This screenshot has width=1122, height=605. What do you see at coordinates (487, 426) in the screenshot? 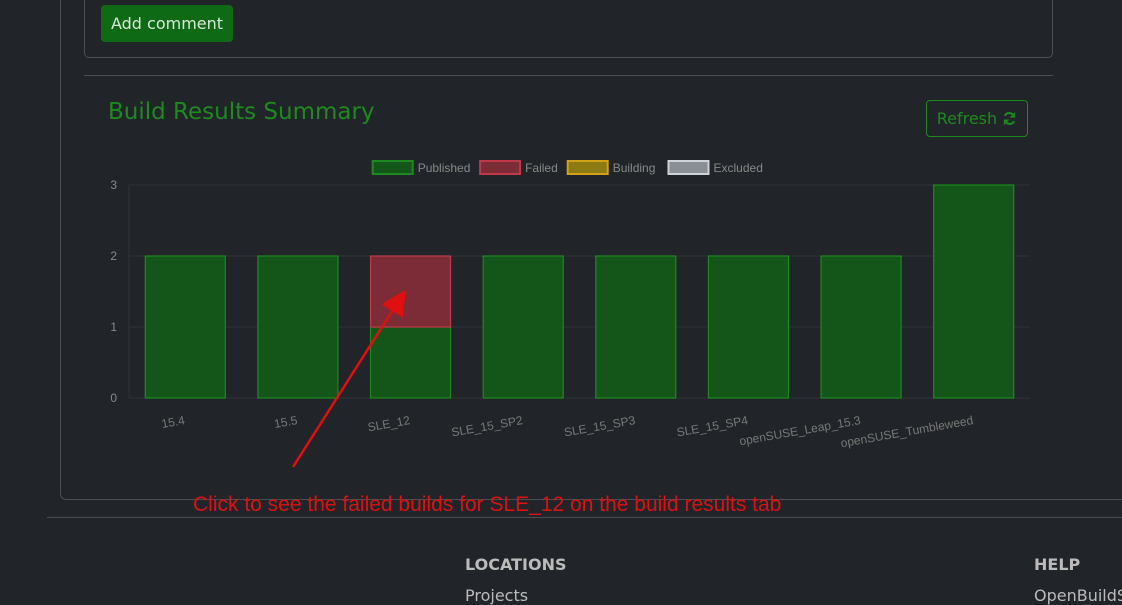
I see `x-tick-label: SLE_15_SP2` at bounding box center [487, 426].